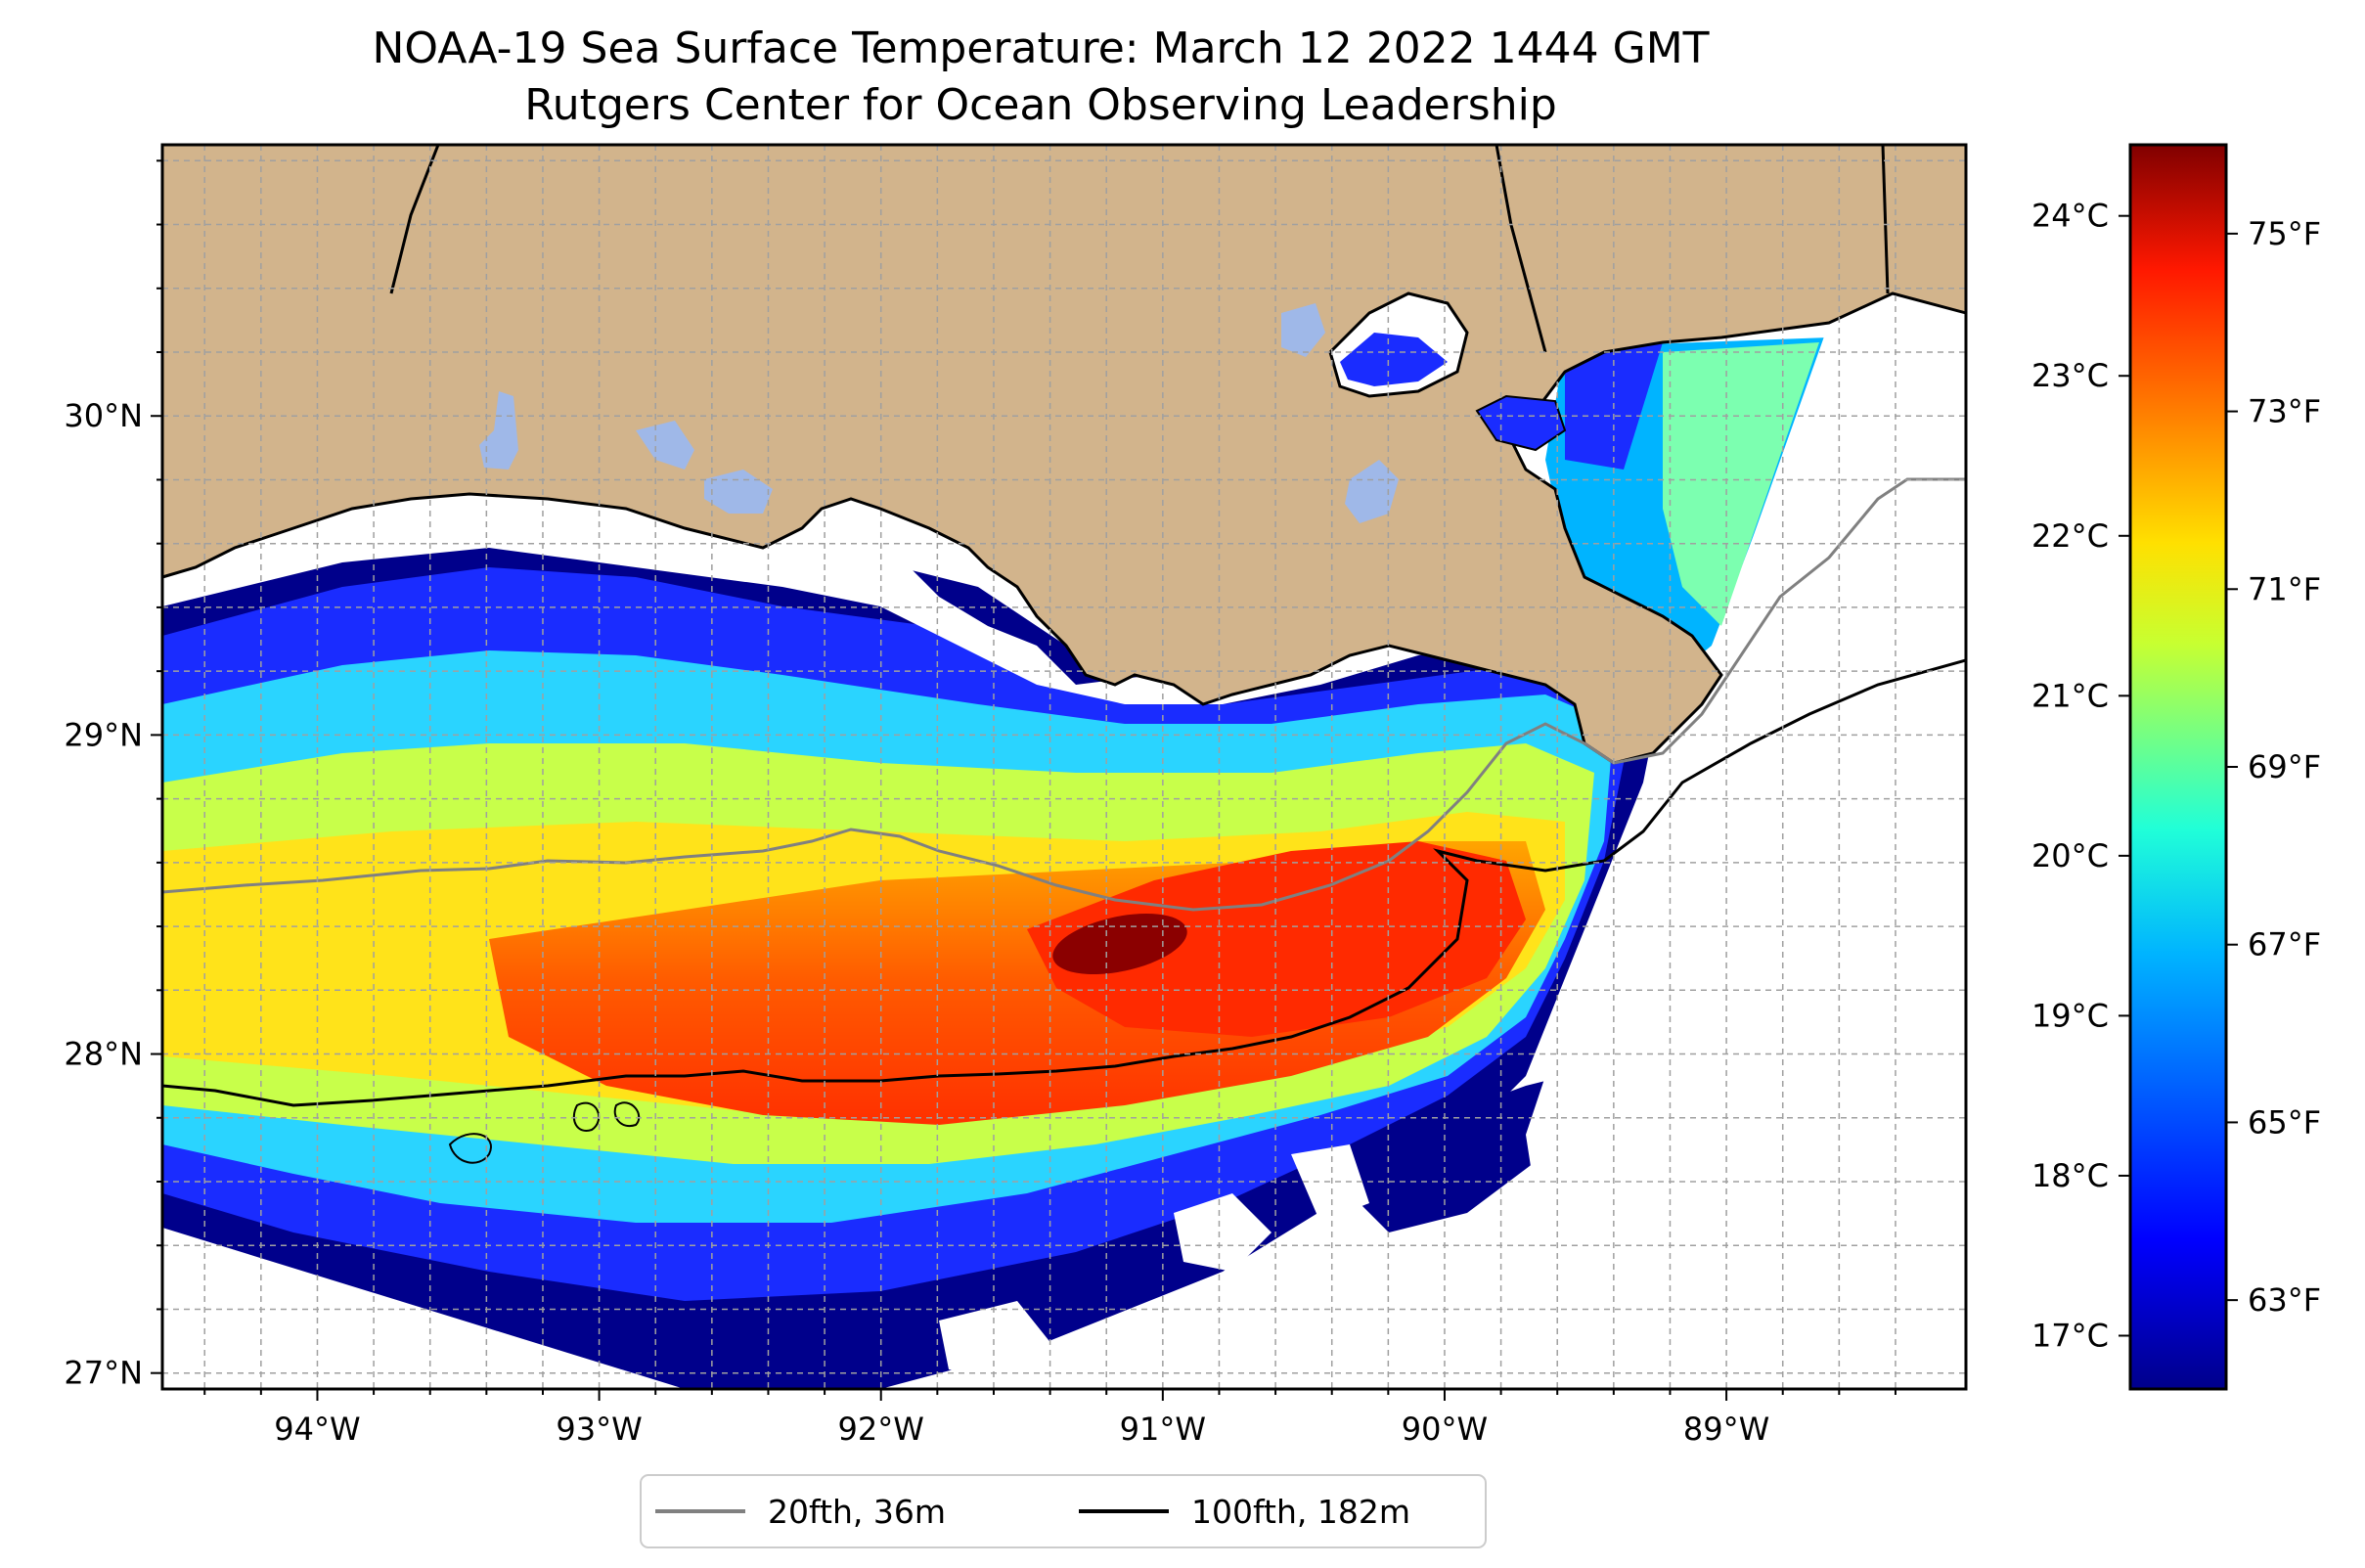 The width and height of the screenshot is (2365, 1568). I want to click on legend-label-20fth: 20fth, 36m, so click(857, 1512).